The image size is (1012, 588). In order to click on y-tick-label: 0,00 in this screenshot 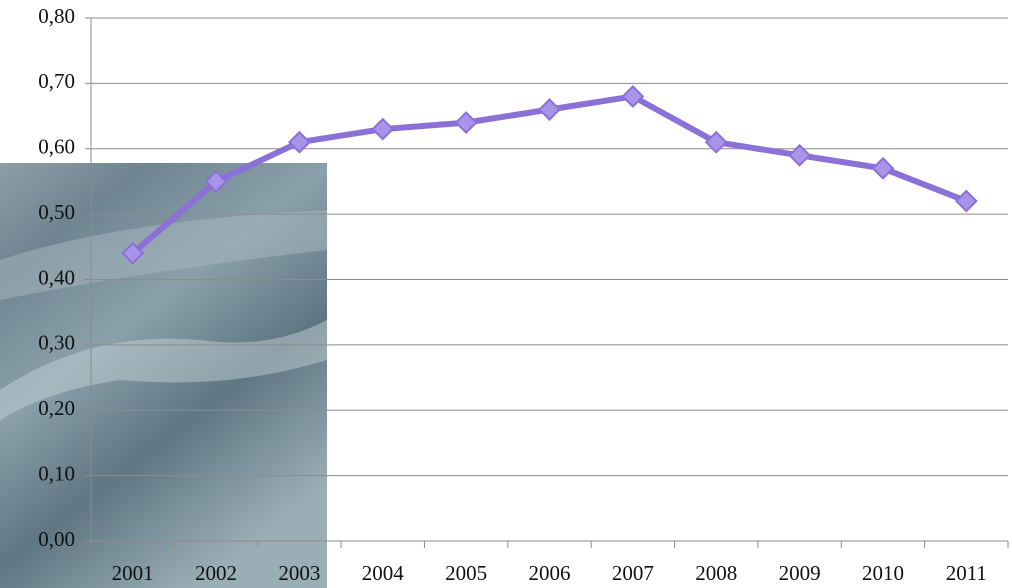, I will do `click(56, 539)`.